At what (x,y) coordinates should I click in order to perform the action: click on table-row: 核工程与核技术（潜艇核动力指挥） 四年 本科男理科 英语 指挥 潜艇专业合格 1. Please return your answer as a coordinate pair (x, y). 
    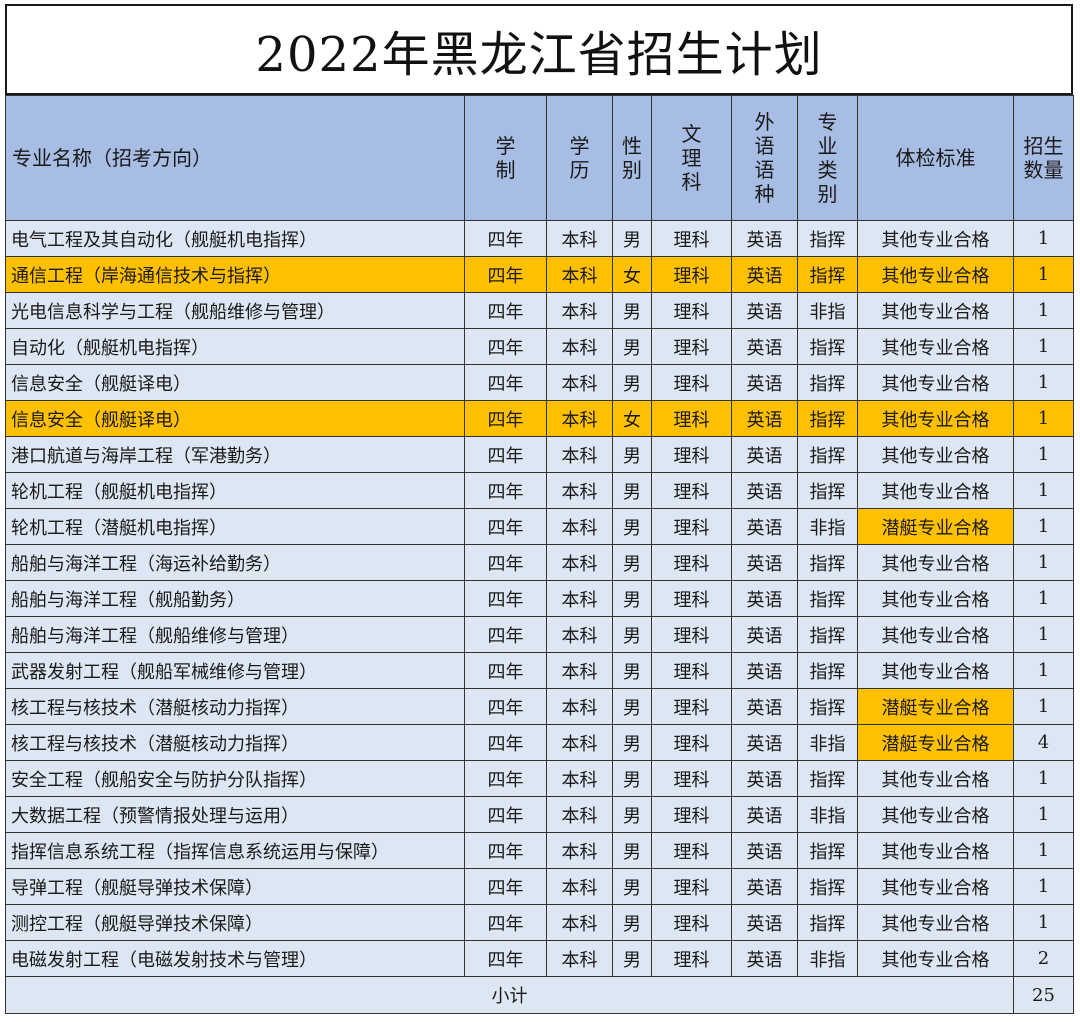
    Looking at the image, I should click on (539, 706).